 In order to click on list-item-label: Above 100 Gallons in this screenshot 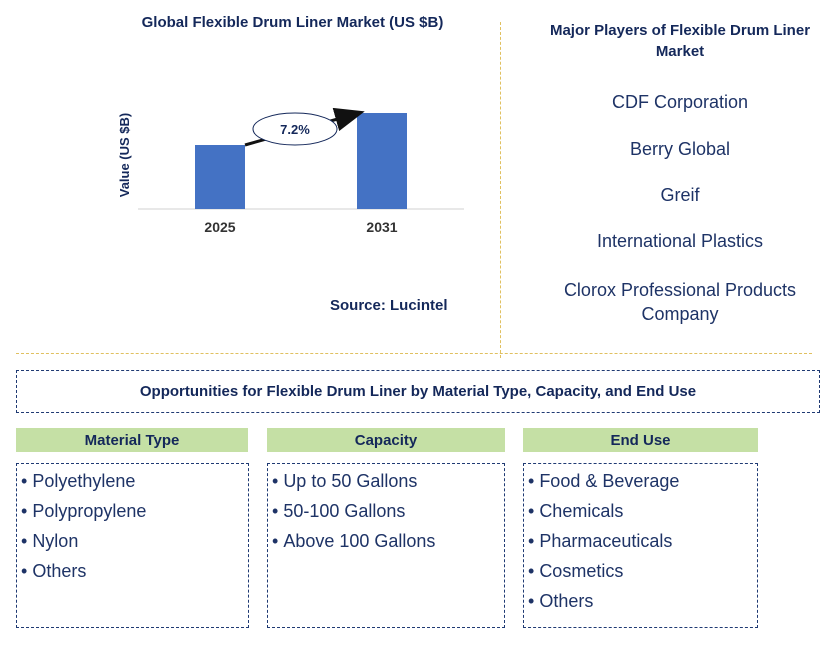, I will do `click(359, 541)`.